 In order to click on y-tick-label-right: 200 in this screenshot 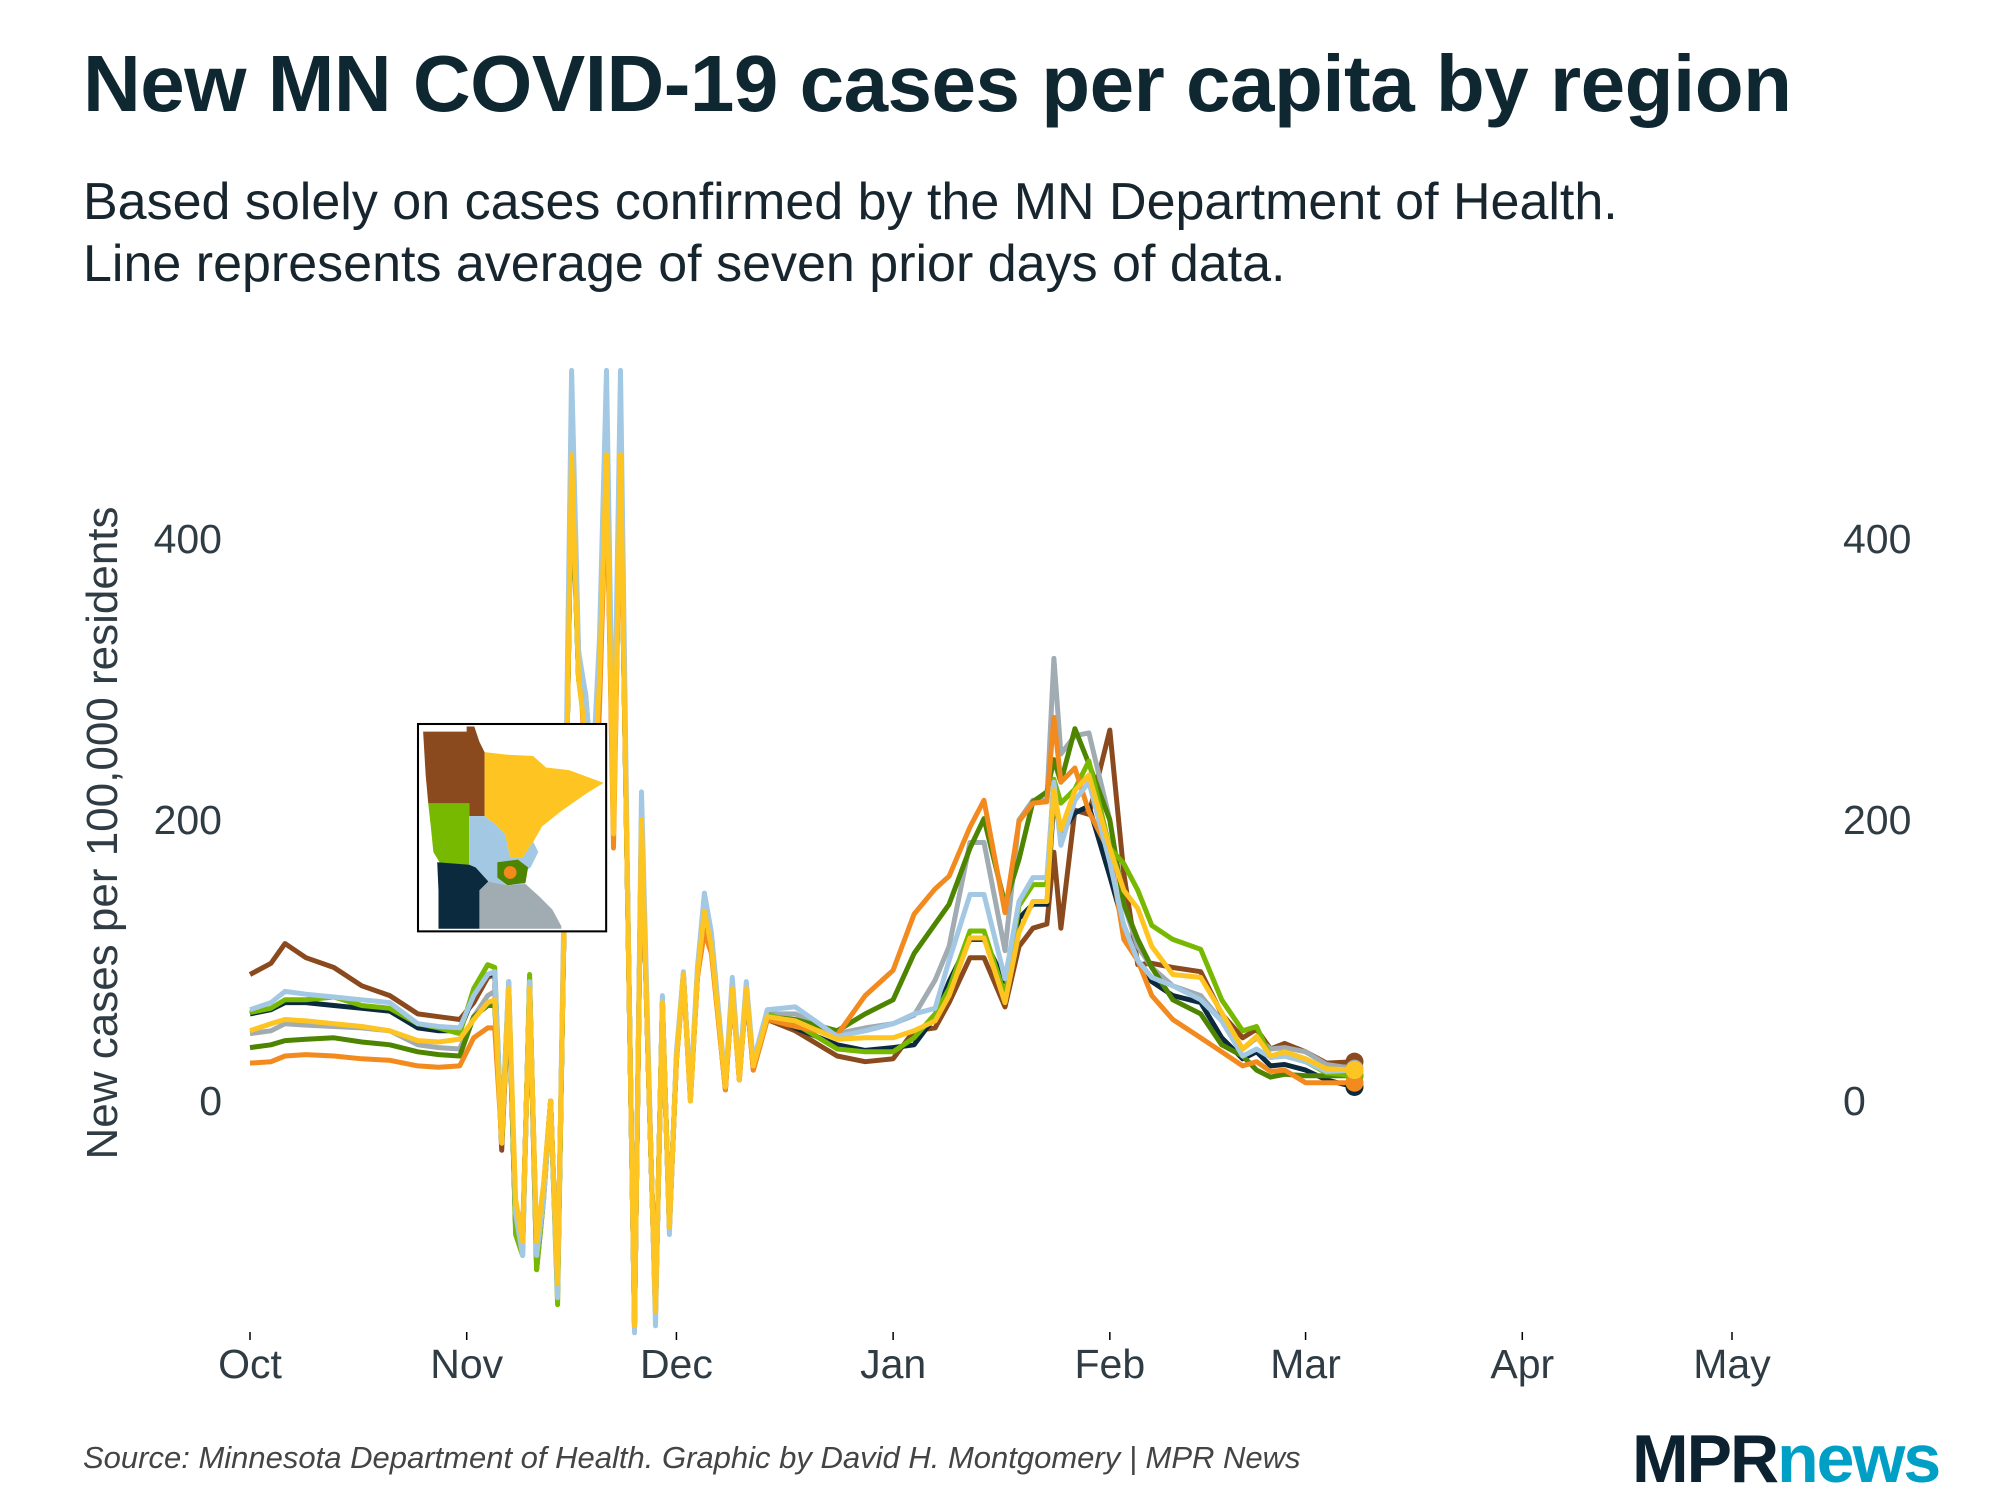, I will do `click(1877, 820)`.